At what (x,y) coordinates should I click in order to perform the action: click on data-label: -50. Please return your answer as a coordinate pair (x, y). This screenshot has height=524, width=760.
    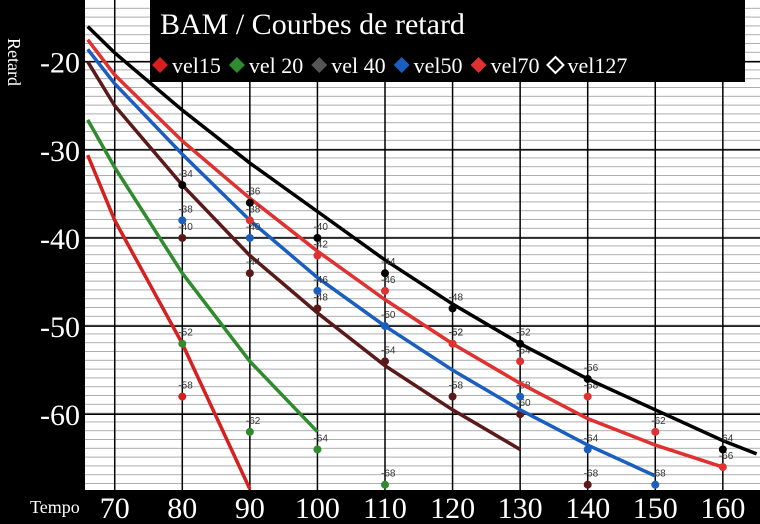
    Looking at the image, I should click on (388, 315).